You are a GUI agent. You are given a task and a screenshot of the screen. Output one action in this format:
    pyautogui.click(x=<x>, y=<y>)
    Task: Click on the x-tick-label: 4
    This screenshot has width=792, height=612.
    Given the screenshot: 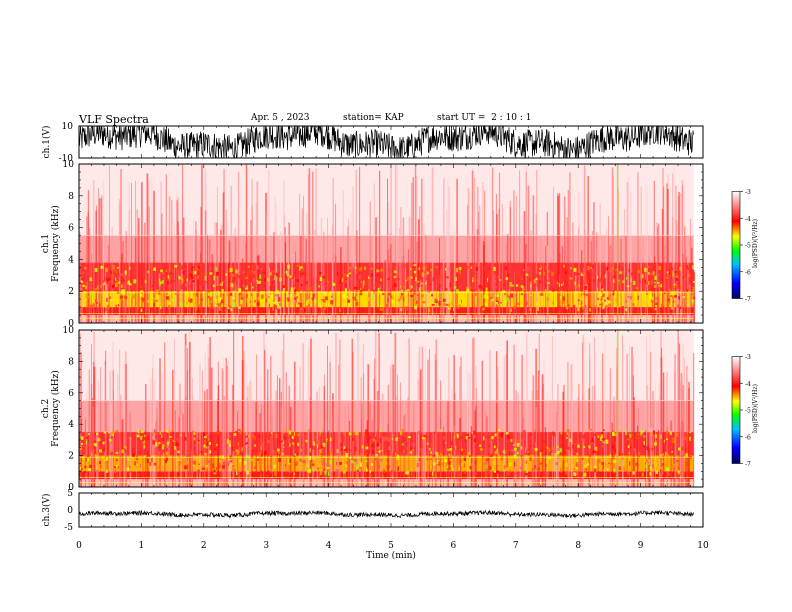 What is the action you would take?
    pyautogui.click(x=329, y=546)
    